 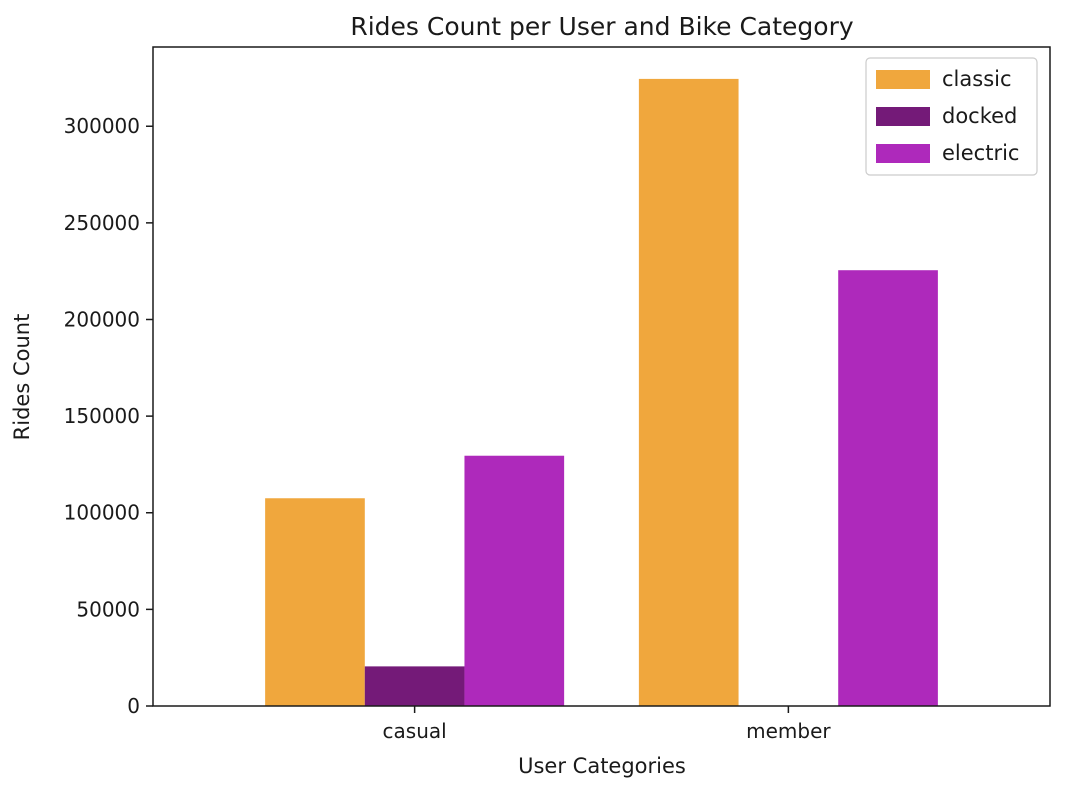 What do you see at coordinates (602, 766) in the screenshot?
I see `x-axis-label: User Categories` at bounding box center [602, 766].